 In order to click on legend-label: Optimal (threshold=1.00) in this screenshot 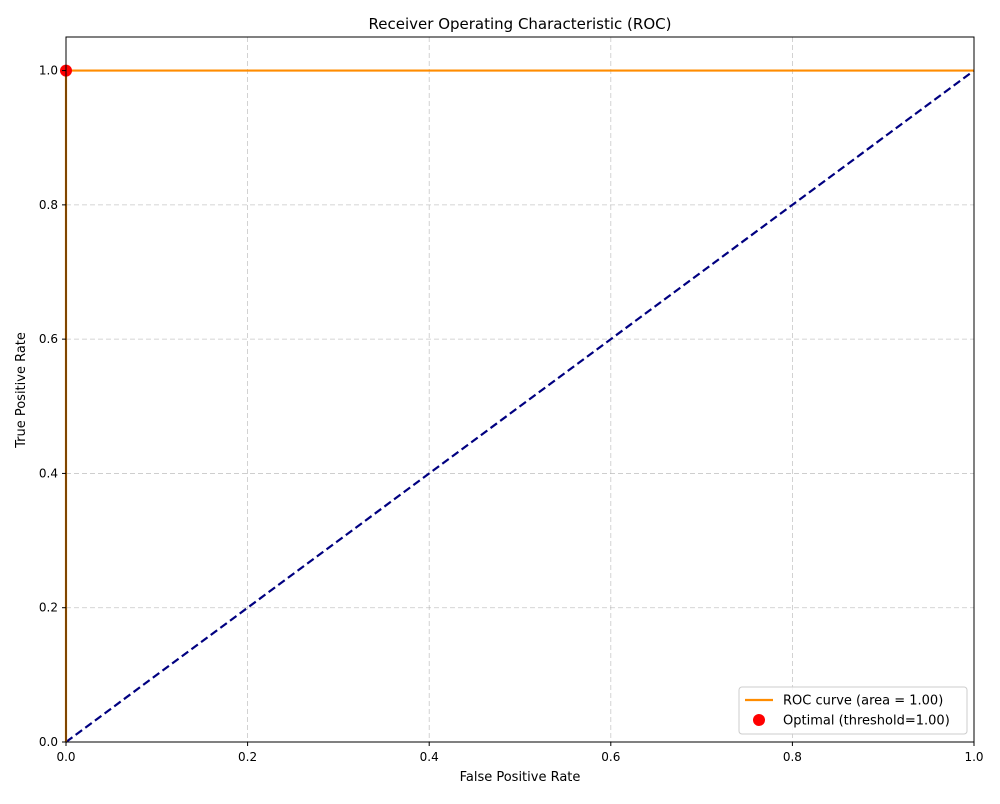, I will do `click(866, 721)`.